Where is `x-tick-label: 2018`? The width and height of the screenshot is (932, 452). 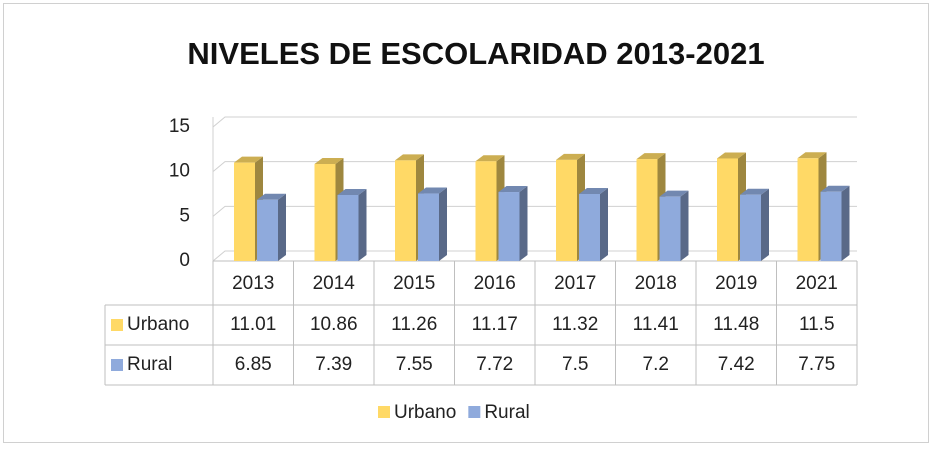
x-tick-label: 2018 is located at coordinates (656, 283).